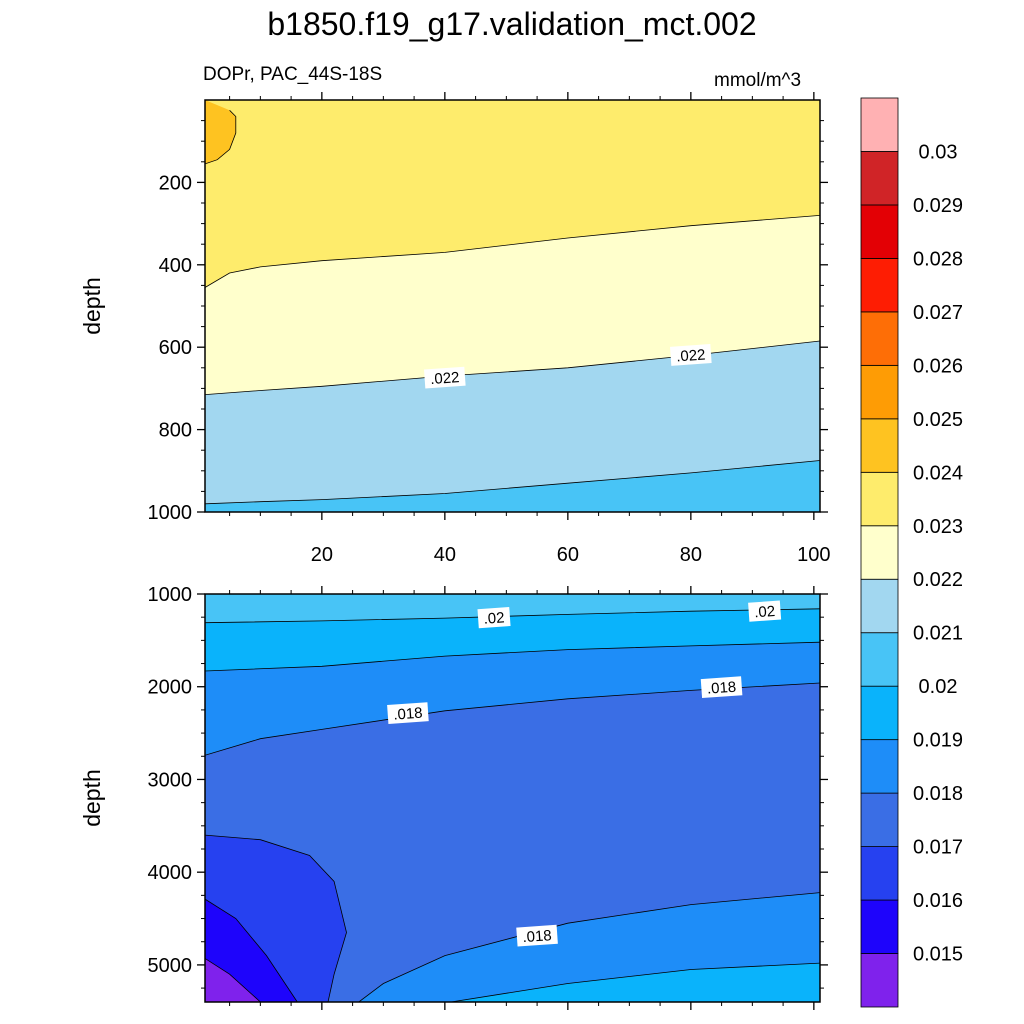 This screenshot has height=1024, width=1024. I want to click on contour-line-0.017-5, so click(251, 950).